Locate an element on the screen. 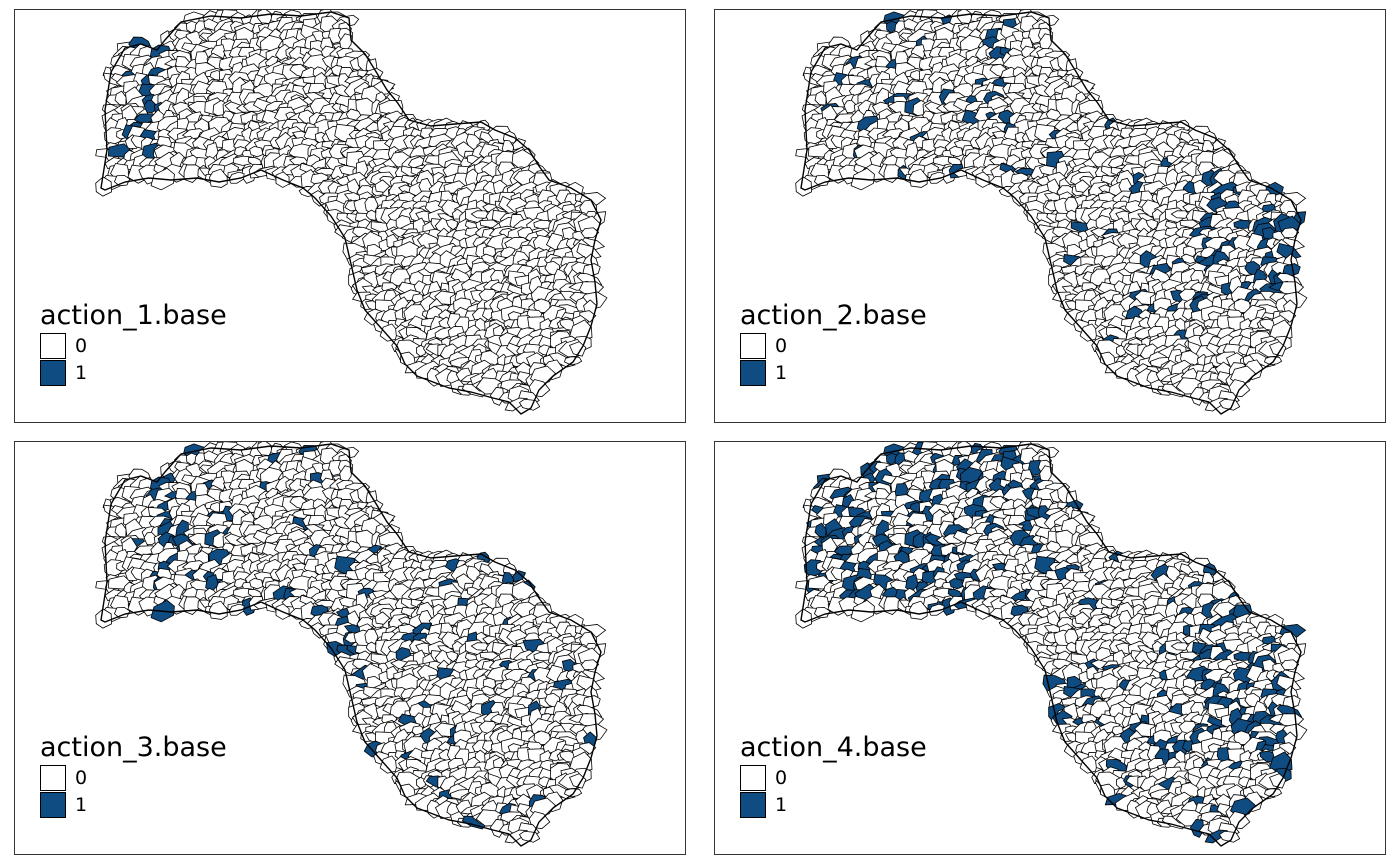  legend-title: action_3.base is located at coordinates (133, 747).